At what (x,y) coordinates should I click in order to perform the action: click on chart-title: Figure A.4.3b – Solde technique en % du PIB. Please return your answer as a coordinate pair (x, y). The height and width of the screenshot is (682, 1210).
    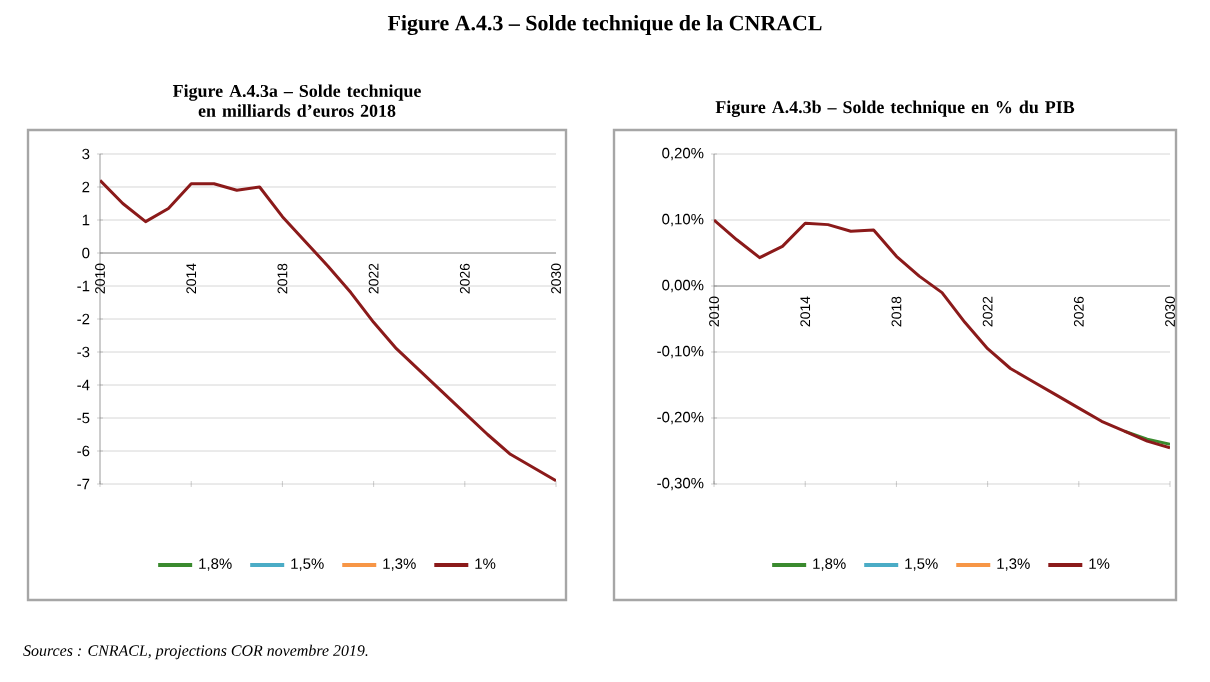
    Looking at the image, I should click on (895, 108).